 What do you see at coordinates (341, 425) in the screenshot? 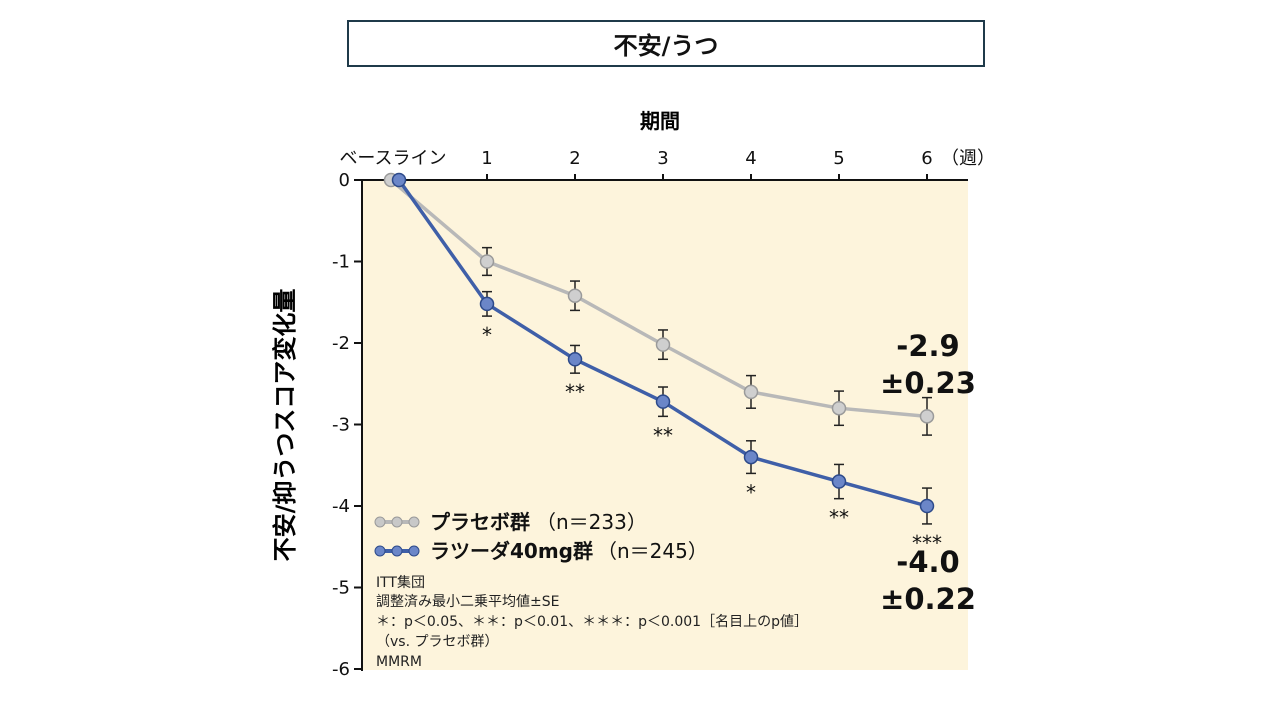
I see `y-tick-label: -3` at bounding box center [341, 425].